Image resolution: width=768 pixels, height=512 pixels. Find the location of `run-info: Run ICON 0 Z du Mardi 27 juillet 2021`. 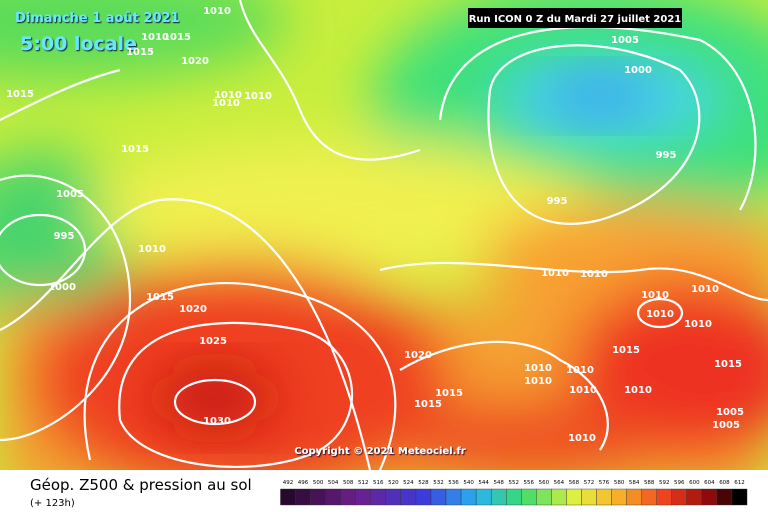

run-info: Run ICON 0 Z du Mardi 27 juillet 2021 is located at coordinates (575, 19).